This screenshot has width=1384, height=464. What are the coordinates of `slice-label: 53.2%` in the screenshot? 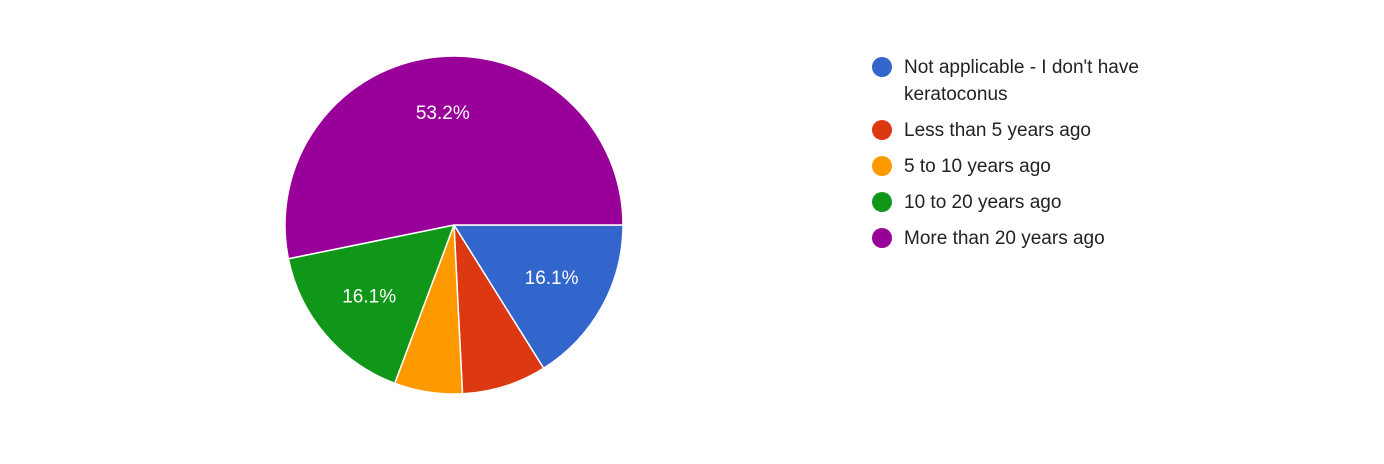 It's located at (443, 113).